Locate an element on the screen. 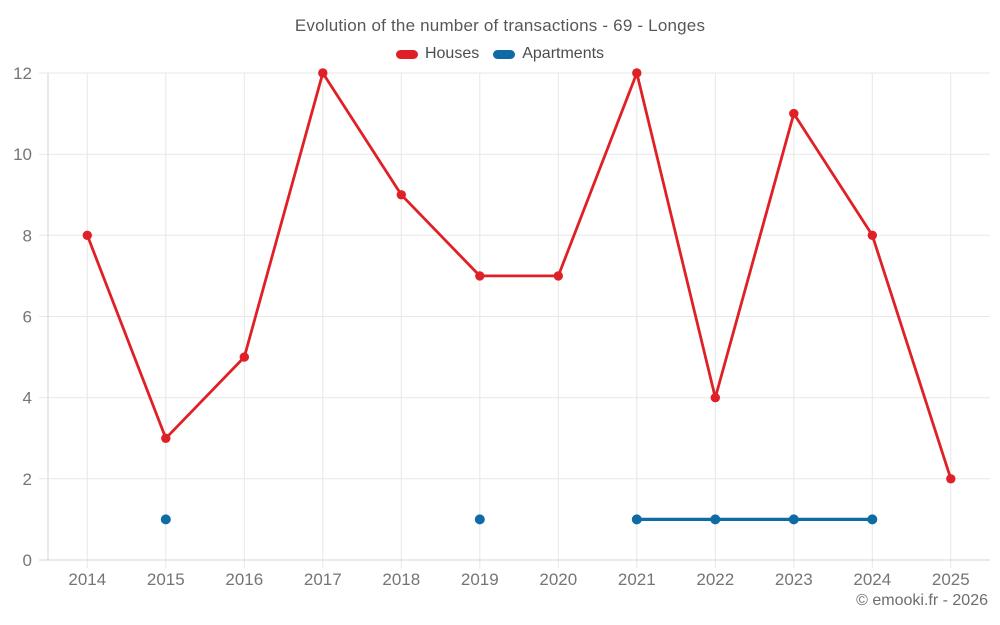 The height and width of the screenshot is (625, 1000). y-tick-label: 12 is located at coordinates (22, 73).